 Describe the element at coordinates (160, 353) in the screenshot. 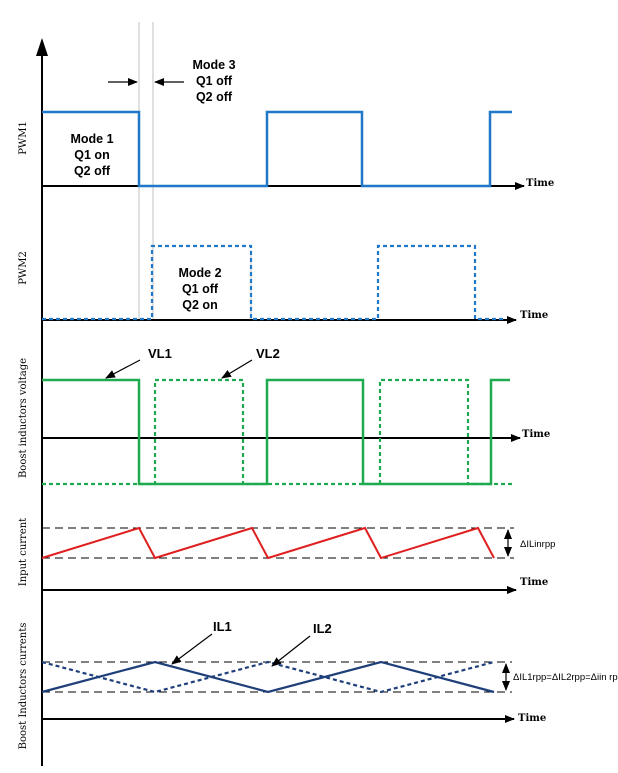

I see `vl1-label: VL1` at that location.